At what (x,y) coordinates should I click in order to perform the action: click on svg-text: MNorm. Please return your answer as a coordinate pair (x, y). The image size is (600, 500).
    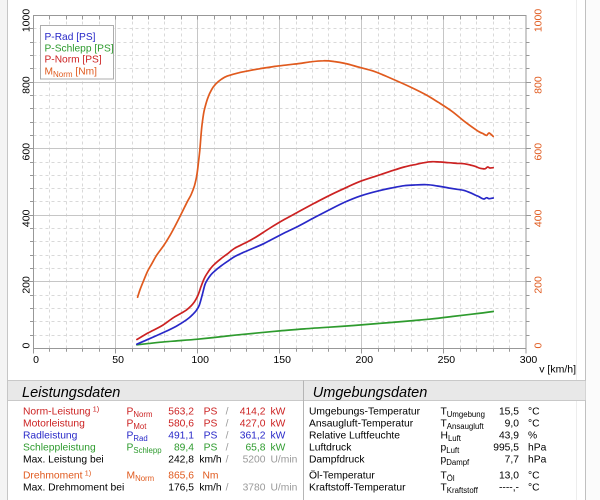
    Looking at the image, I should click on (141, 477).